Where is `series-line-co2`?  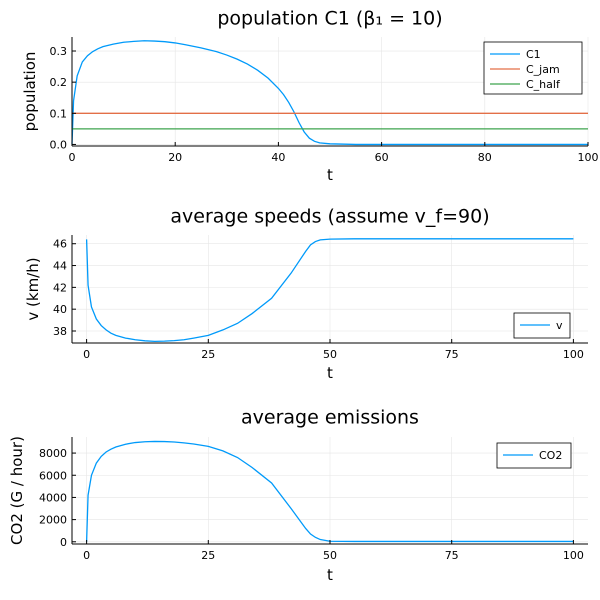 series-line-co2 is located at coordinates (329, 491).